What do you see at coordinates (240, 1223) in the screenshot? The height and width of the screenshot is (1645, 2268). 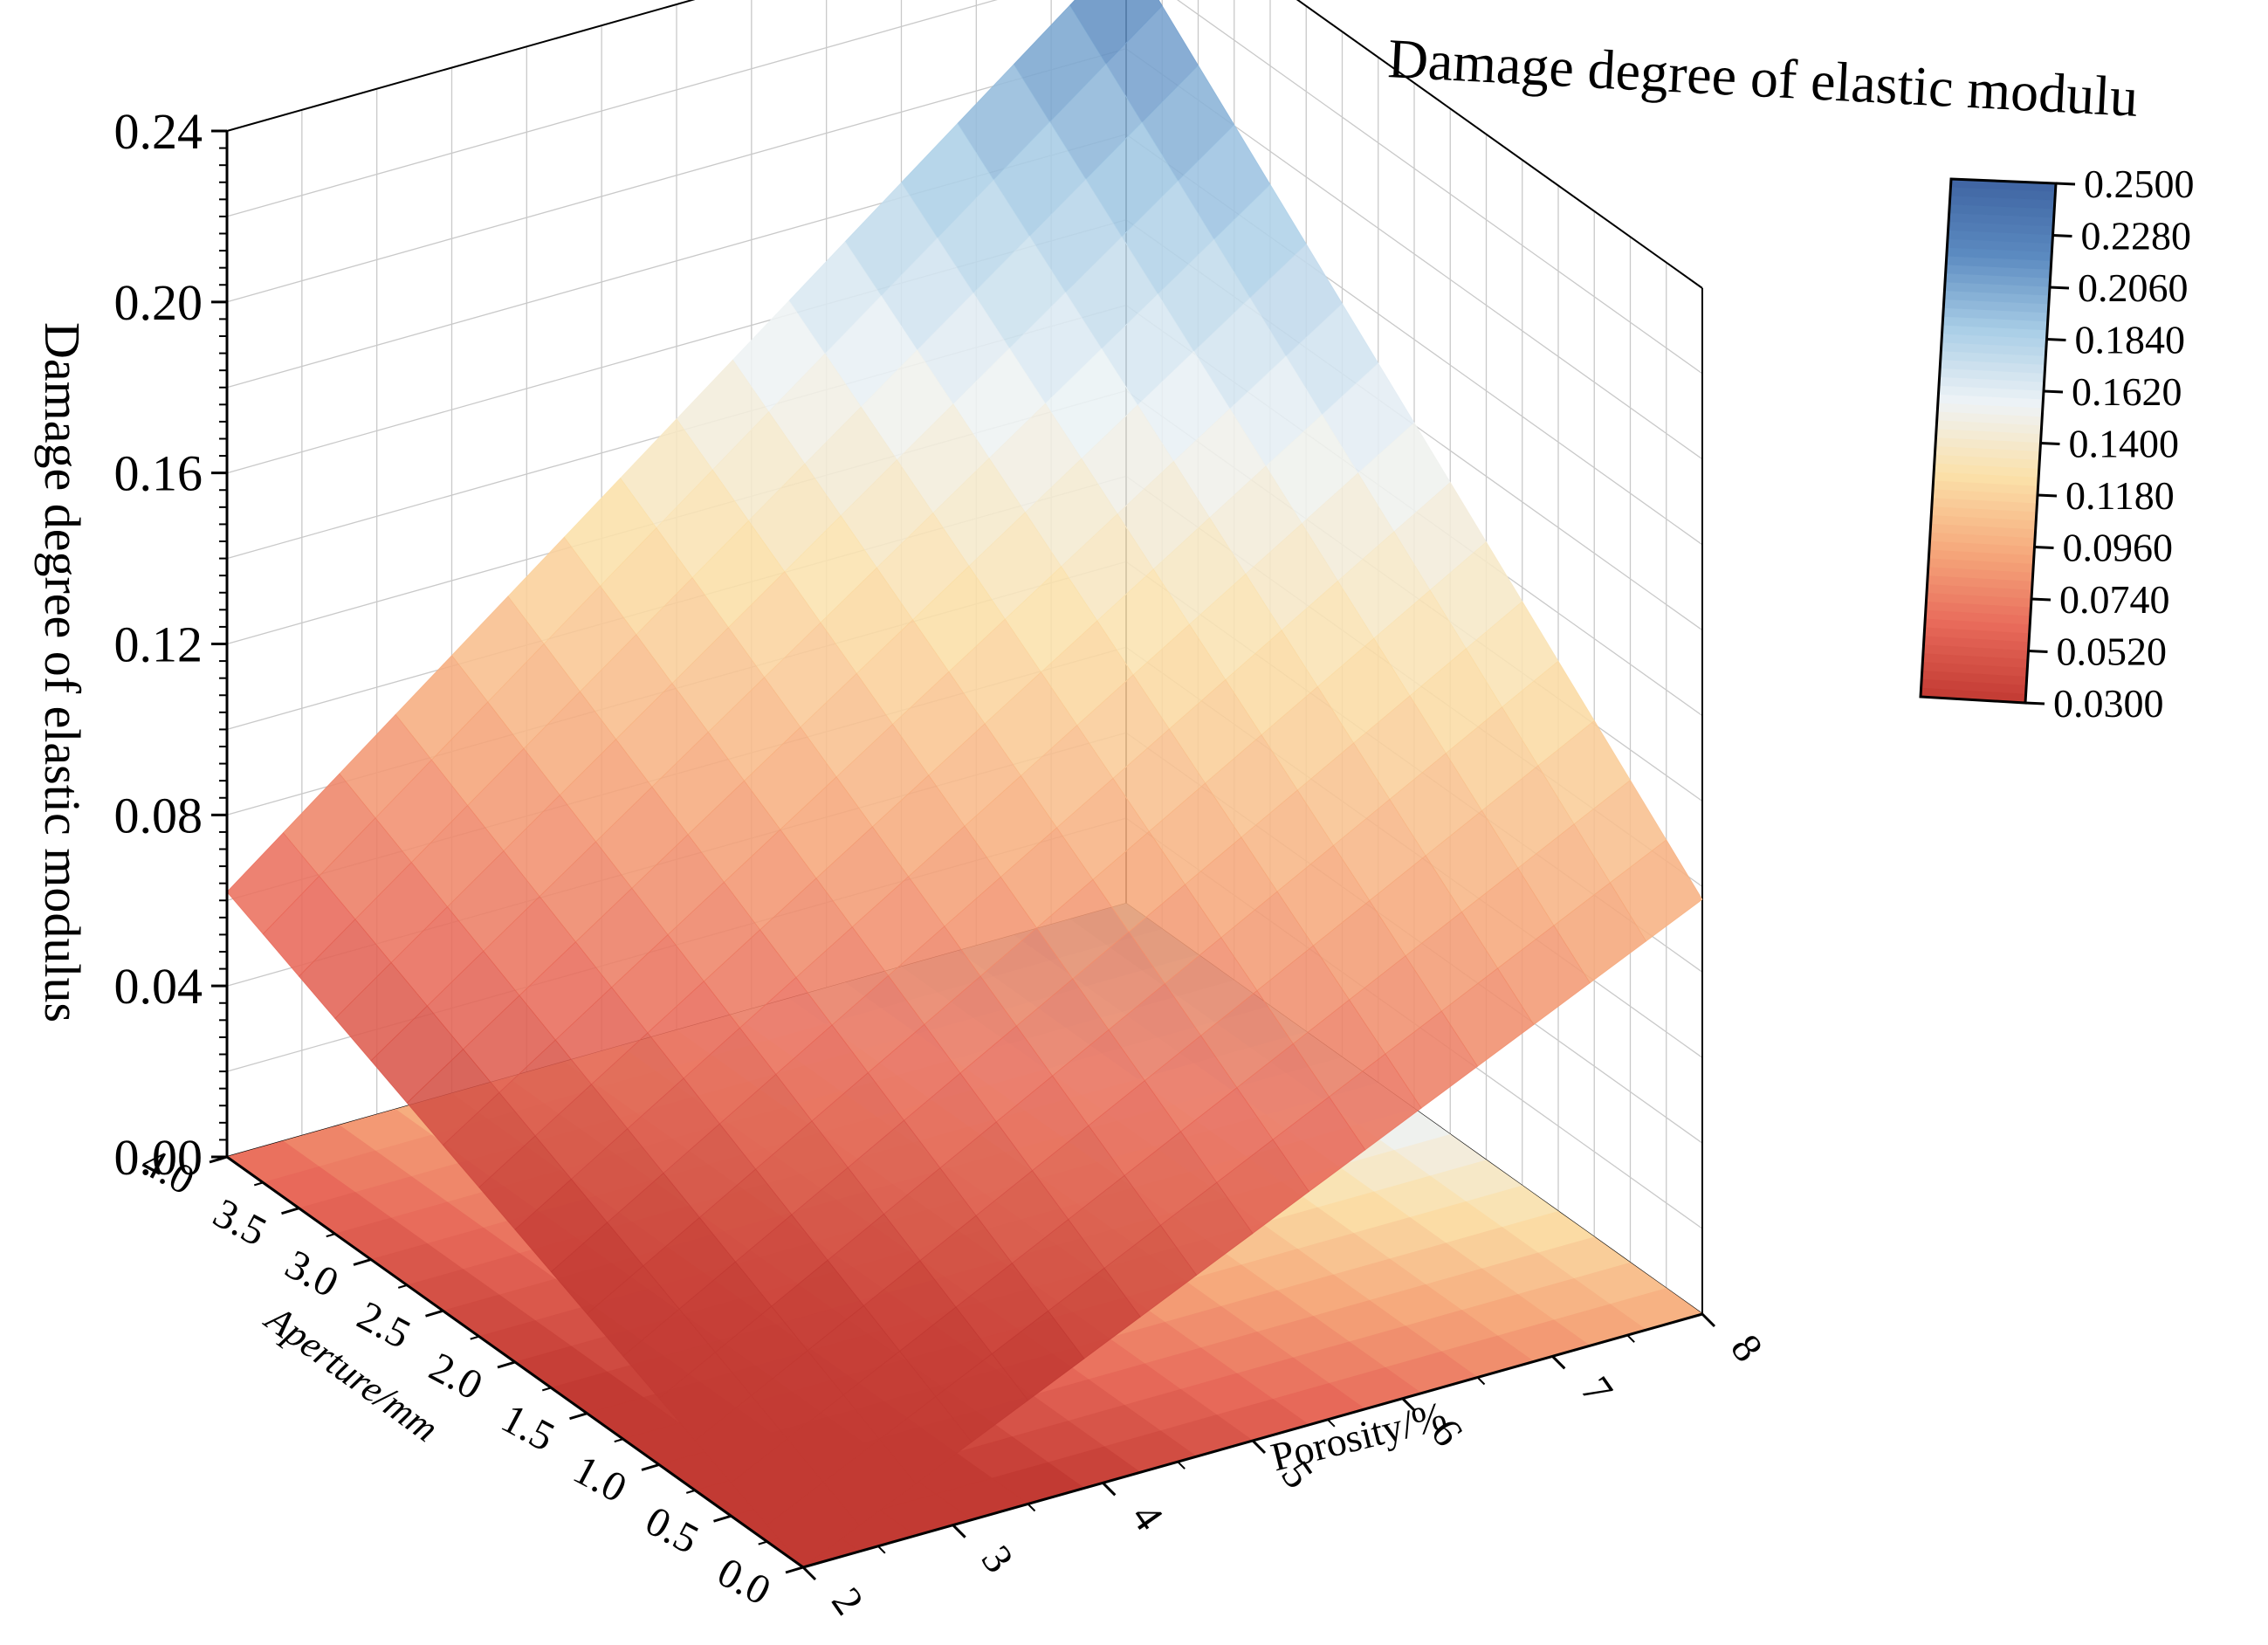 I see `y-tick-label: 3.5` at bounding box center [240, 1223].